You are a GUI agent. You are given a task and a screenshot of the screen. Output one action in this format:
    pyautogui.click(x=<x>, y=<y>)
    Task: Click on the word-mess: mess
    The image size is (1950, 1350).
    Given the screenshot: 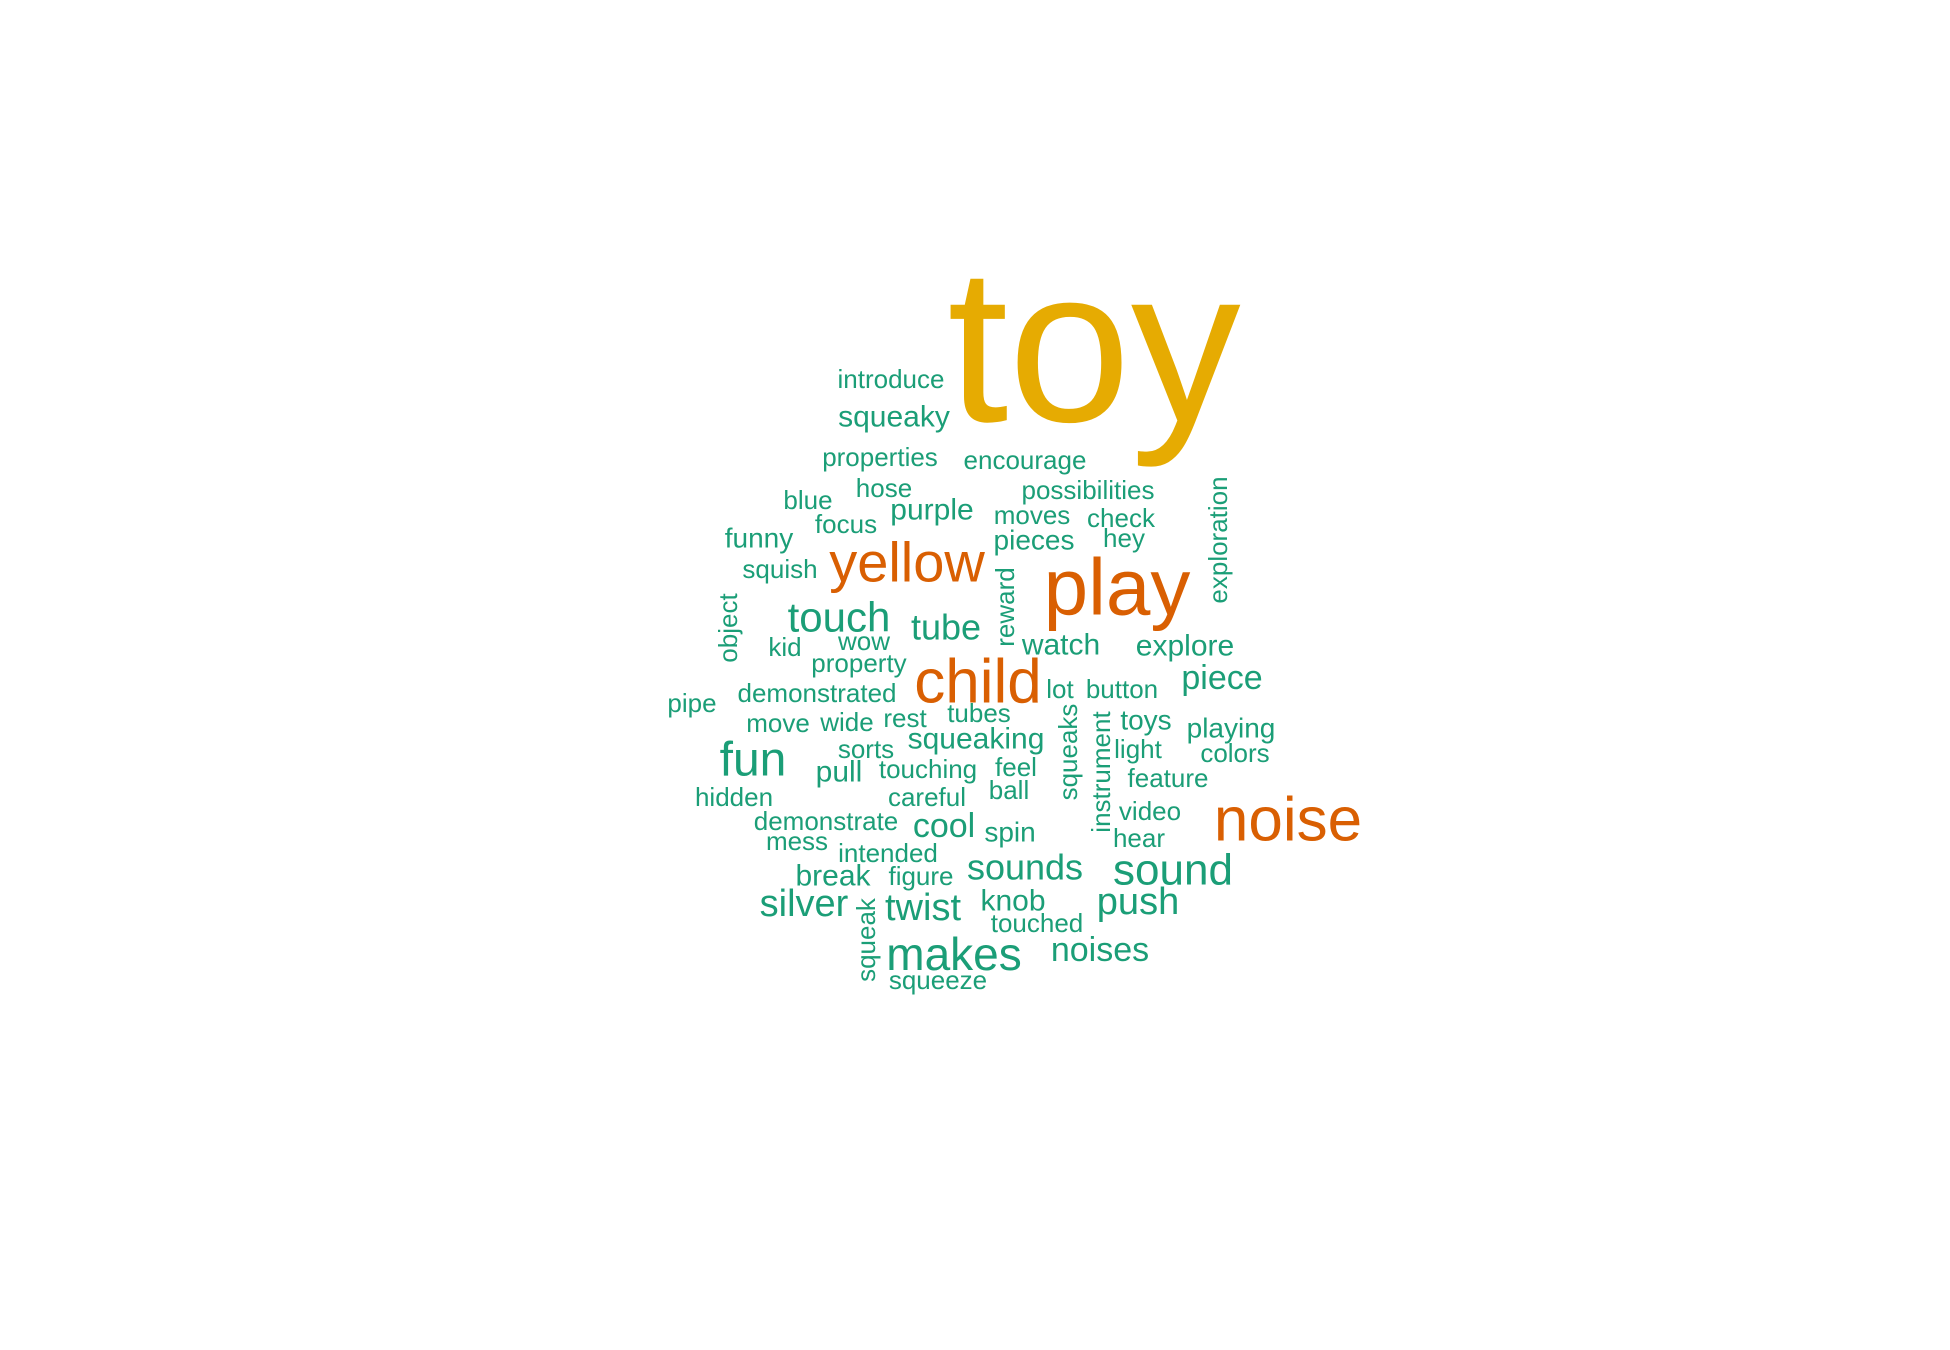 What is the action you would take?
    pyautogui.click(x=797, y=841)
    